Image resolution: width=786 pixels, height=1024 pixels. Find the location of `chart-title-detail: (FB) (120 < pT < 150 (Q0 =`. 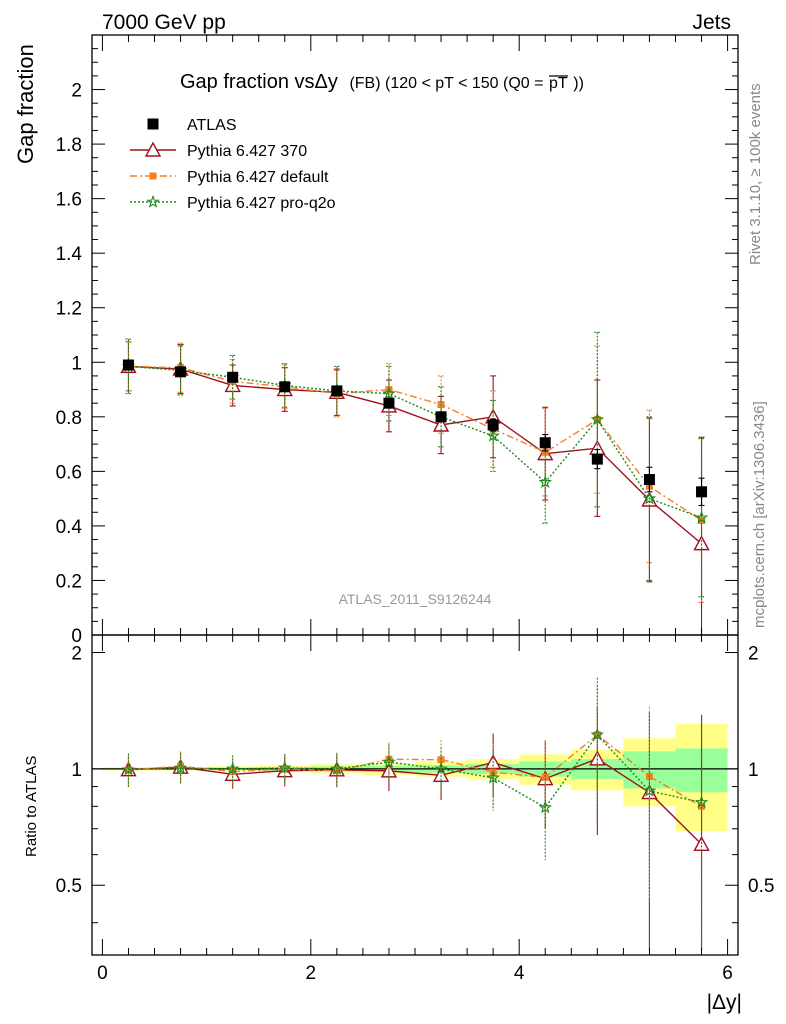

chart-title-detail: (FB) (120 < pT < 150 (Q0 = is located at coordinates (446, 83).